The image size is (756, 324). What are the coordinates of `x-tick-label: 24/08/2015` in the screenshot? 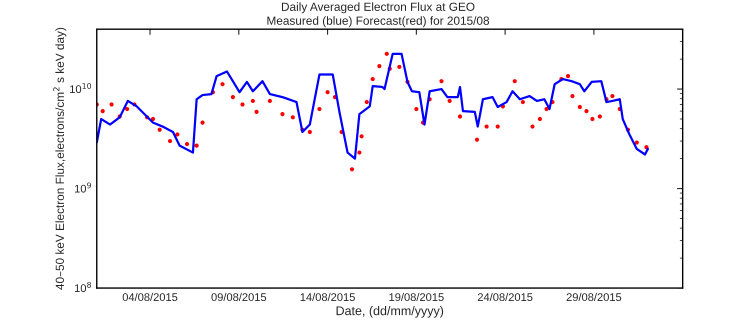 It's located at (505, 297).